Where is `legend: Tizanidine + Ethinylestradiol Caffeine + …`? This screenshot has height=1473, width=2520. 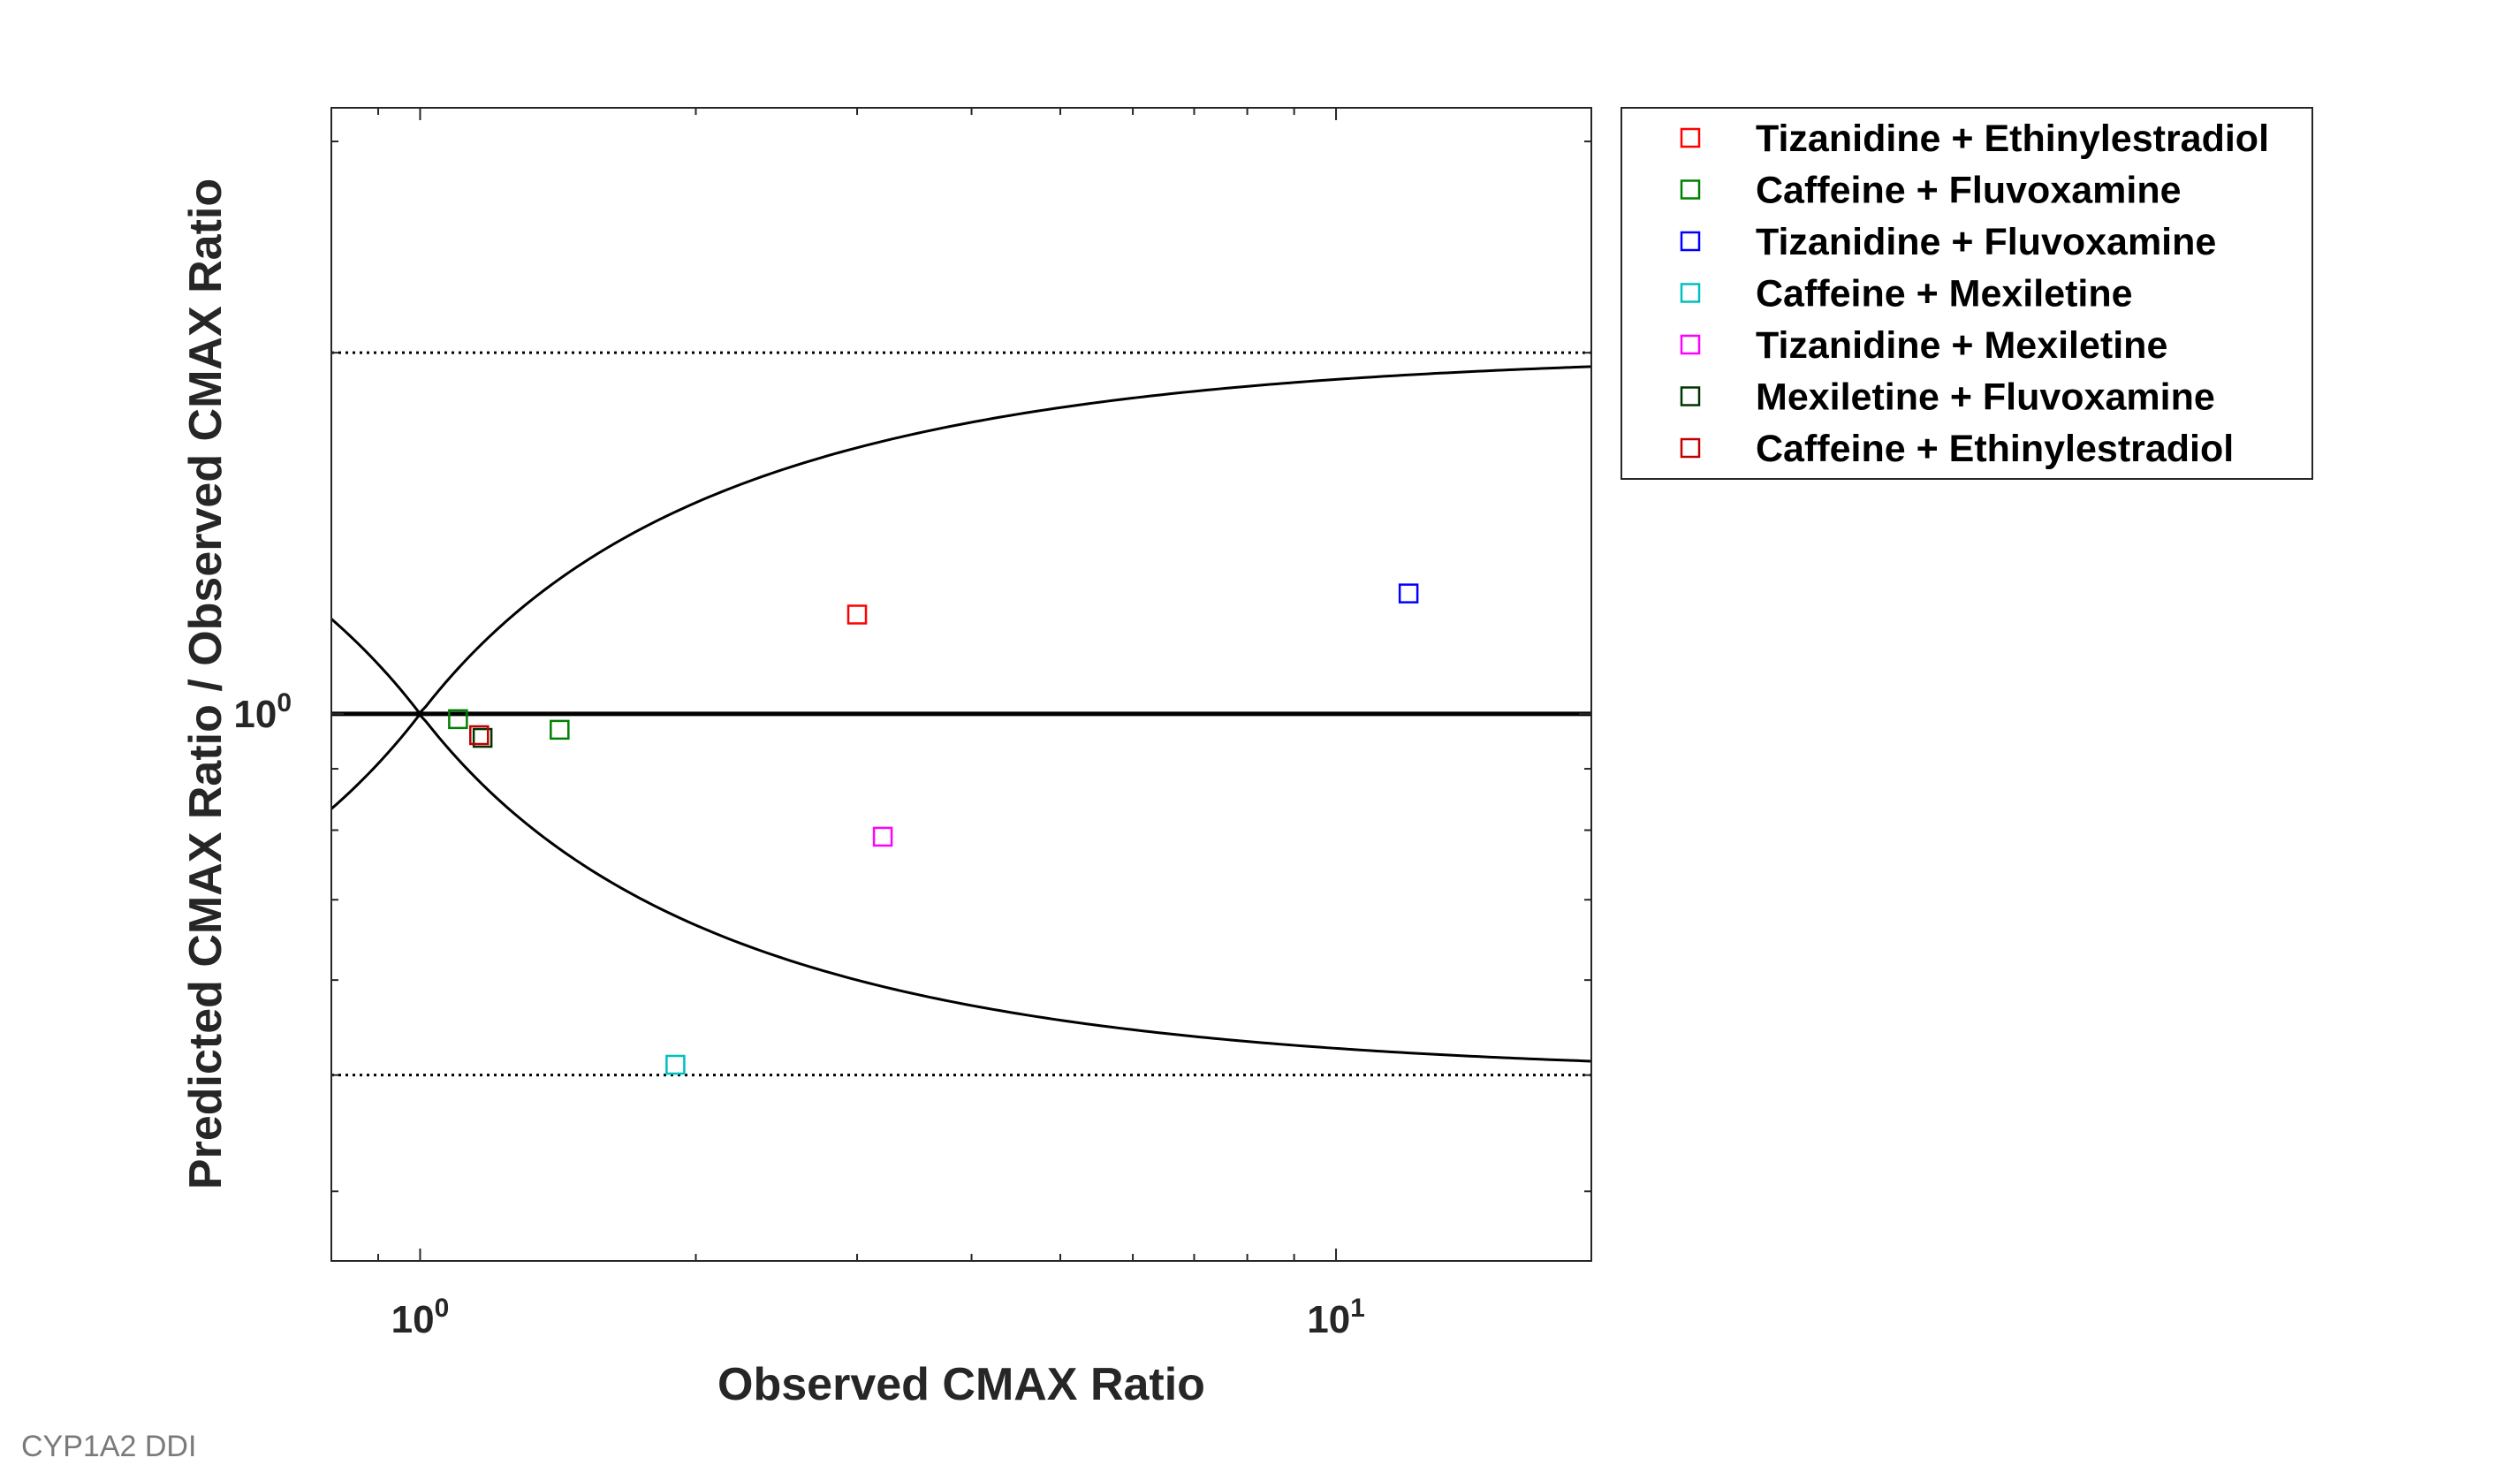 legend: Tizanidine + Ethinylestradiol Caffeine + … is located at coordinates (1967, 293).